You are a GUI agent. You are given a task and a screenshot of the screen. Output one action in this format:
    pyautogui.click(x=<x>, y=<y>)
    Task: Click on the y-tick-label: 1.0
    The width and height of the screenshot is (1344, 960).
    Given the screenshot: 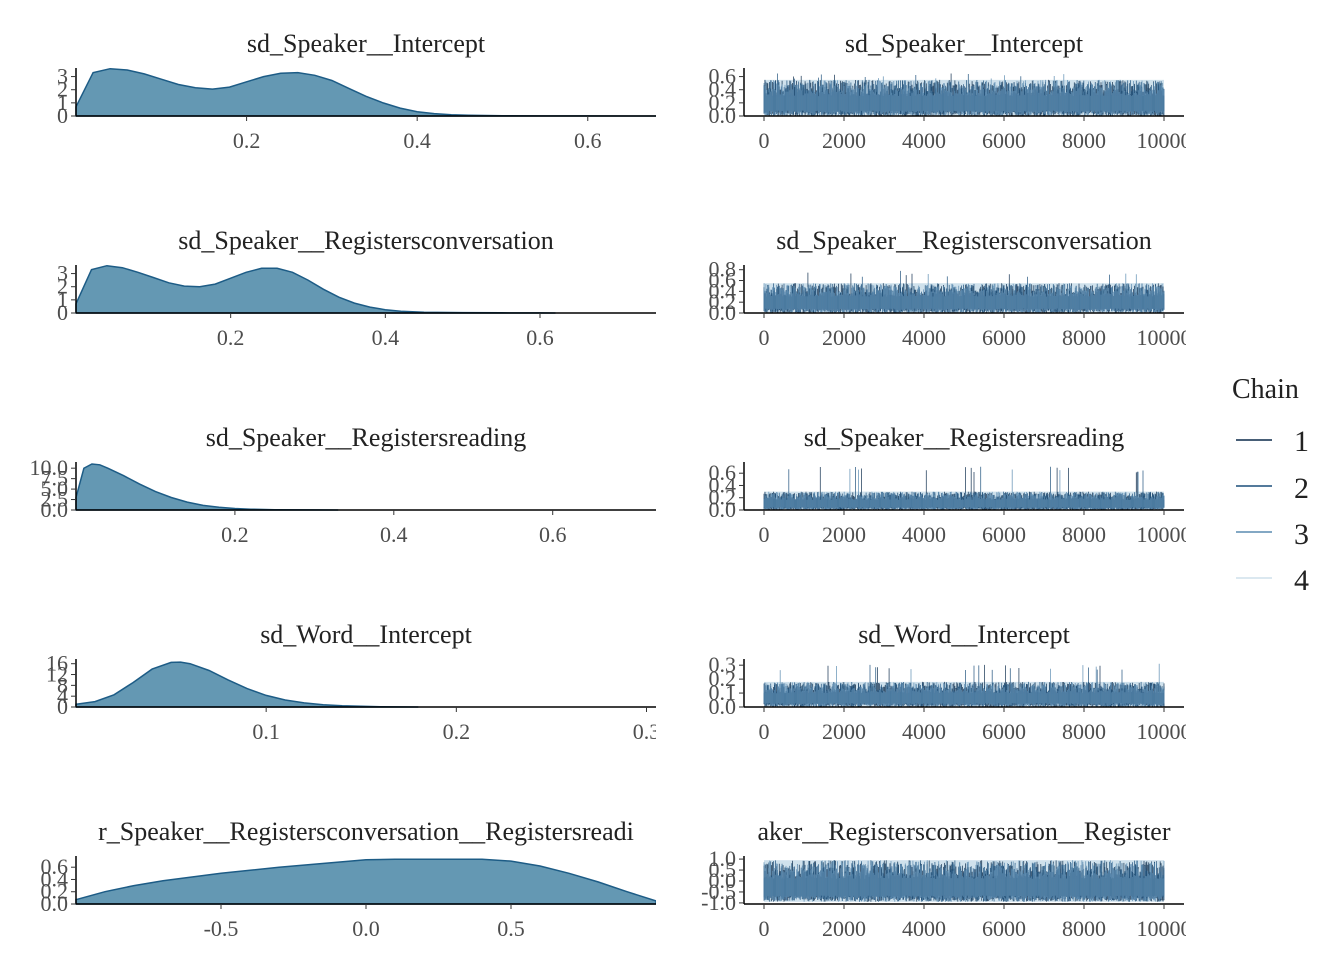 What is the action you would take?
    pyautogui.click(x=723, y=858)
    